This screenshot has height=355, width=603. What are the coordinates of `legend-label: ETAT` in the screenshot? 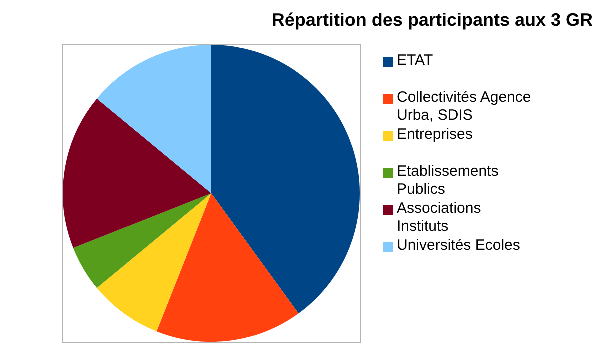 It's located at (415, 61).